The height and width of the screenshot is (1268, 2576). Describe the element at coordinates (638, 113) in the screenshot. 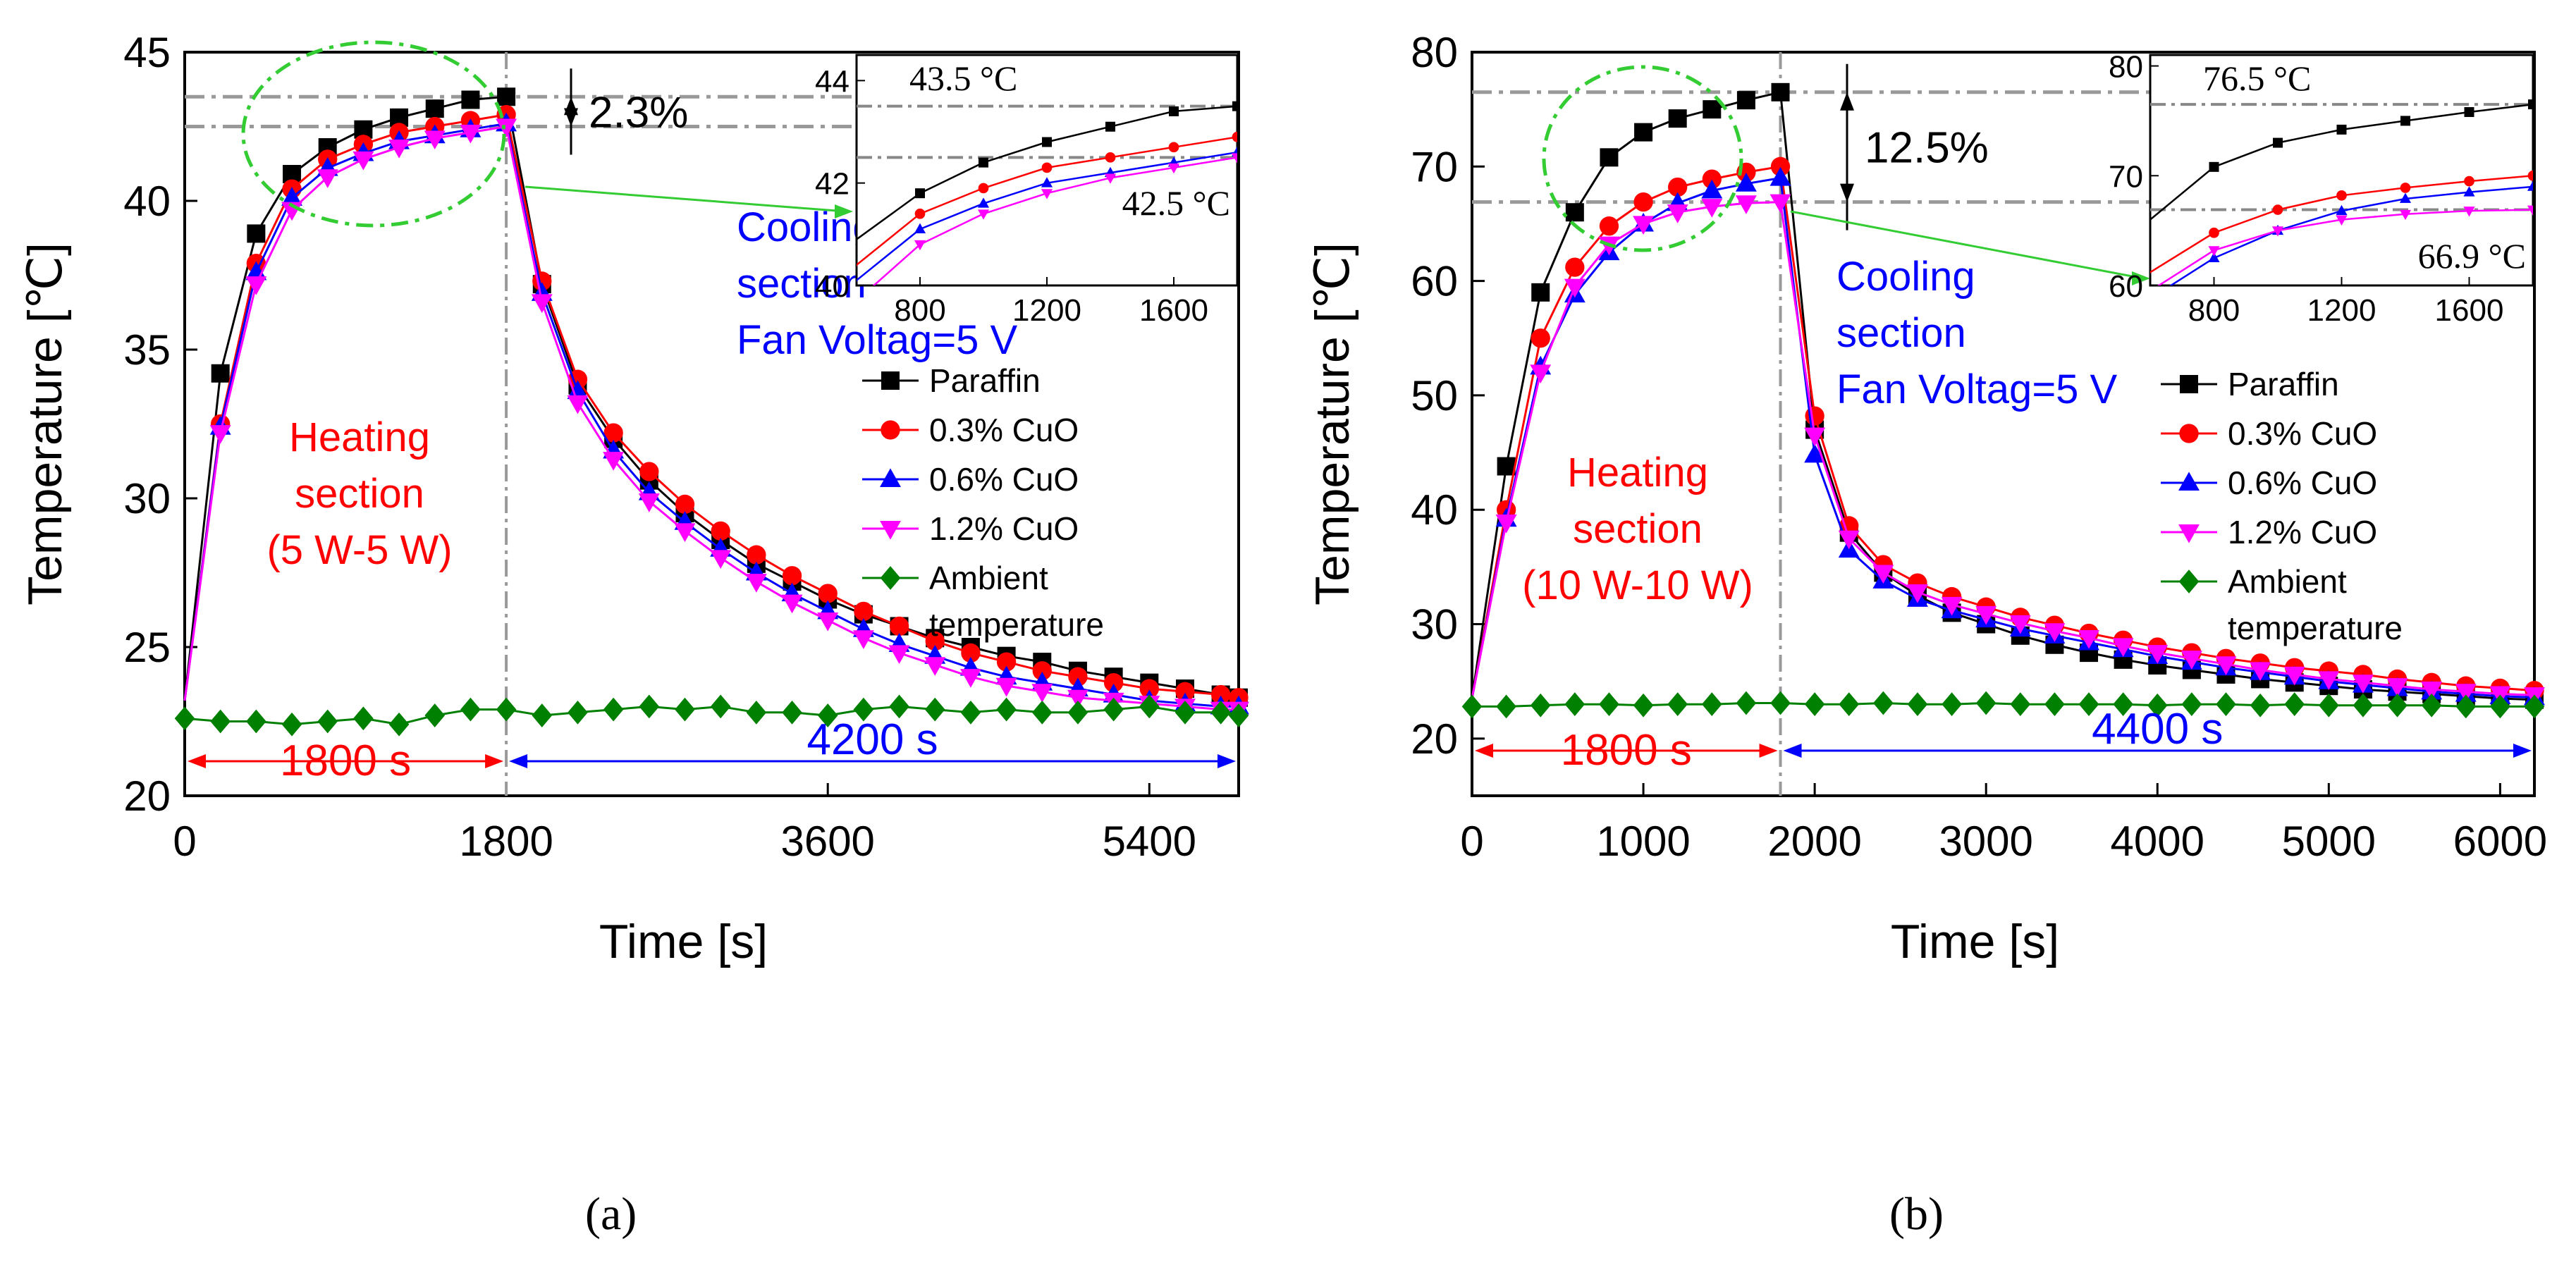

I see `panel-a-percent-label: 2.3%` at that location.